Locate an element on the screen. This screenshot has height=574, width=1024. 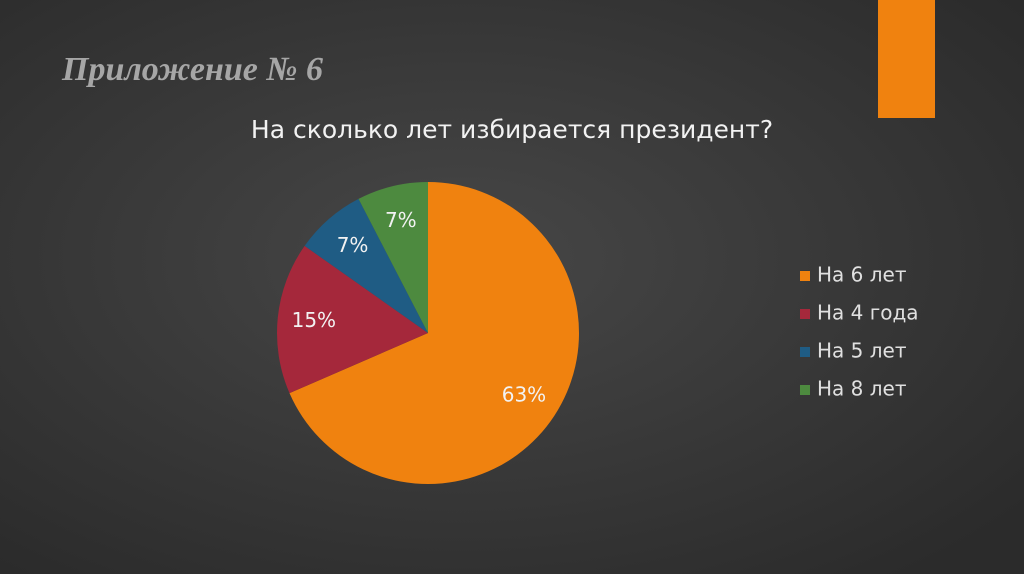
legend-label: На 5 лет is located at coordinates (862, 351).